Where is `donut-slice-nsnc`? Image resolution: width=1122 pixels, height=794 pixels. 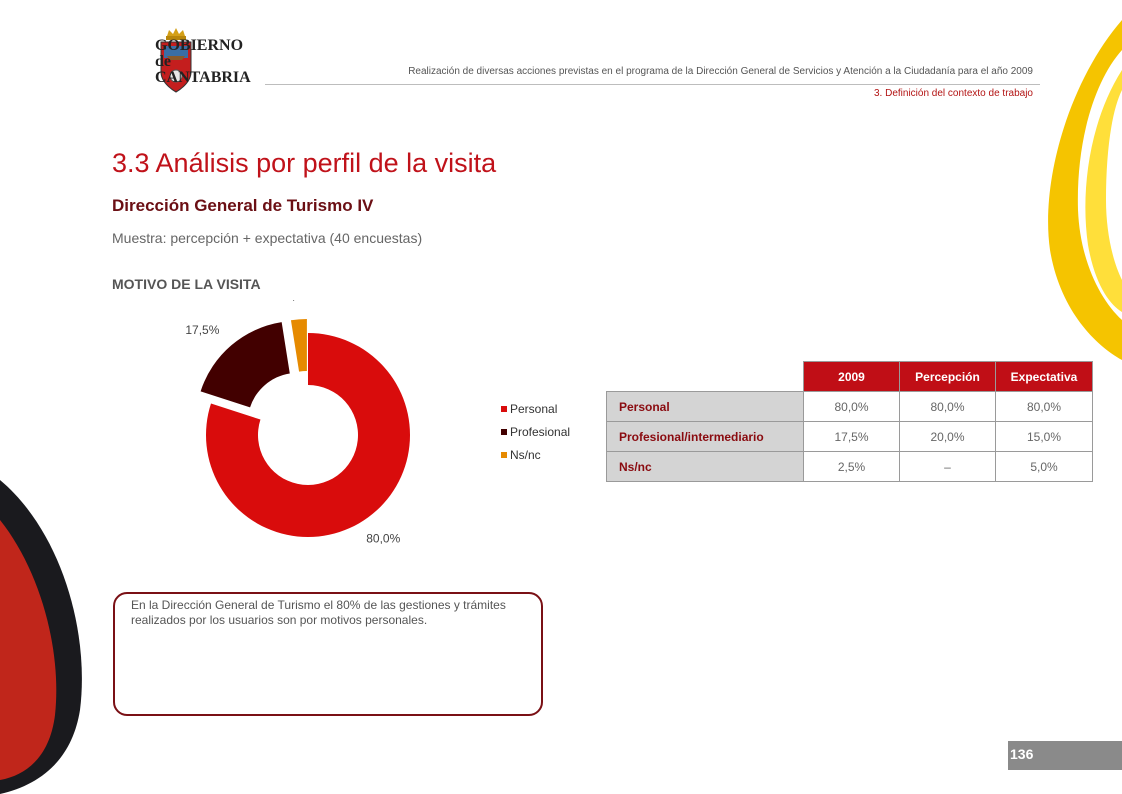
donut-slice-nsnc is located at coordinates (298, 345).